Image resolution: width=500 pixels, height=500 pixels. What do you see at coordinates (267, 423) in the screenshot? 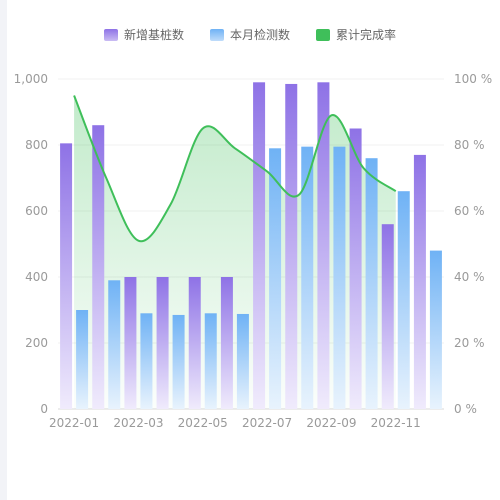
I see `x-tick-label: 2022-07` at bounding box center [267, 423].